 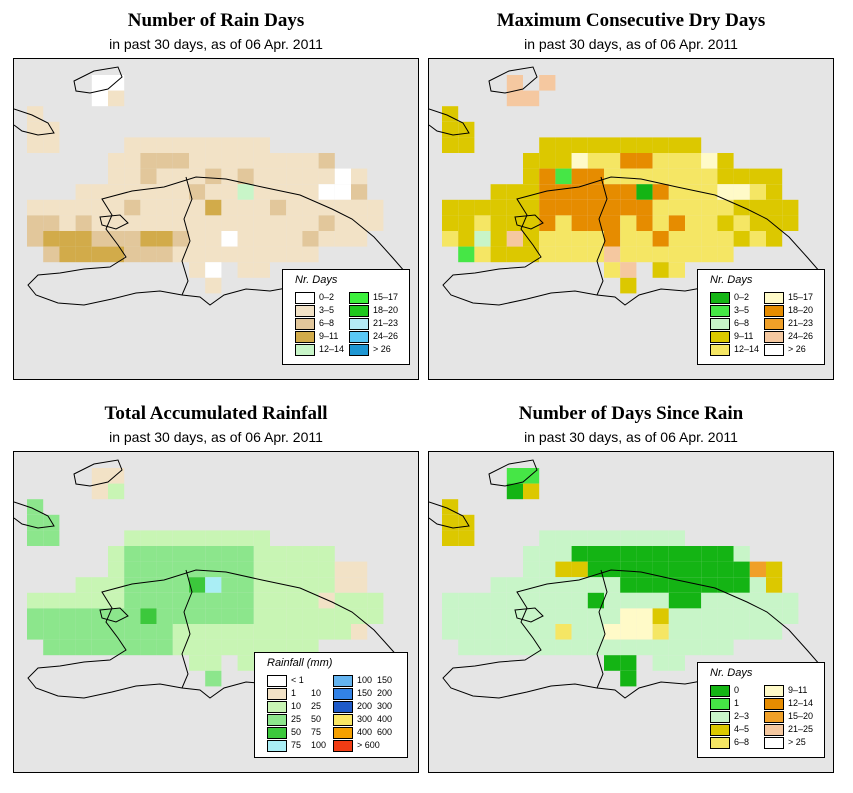 What do you see at coordinates (742, 310) in the screenshot?
I see `legend-label: 3–5` at bounding box center [742, 310].